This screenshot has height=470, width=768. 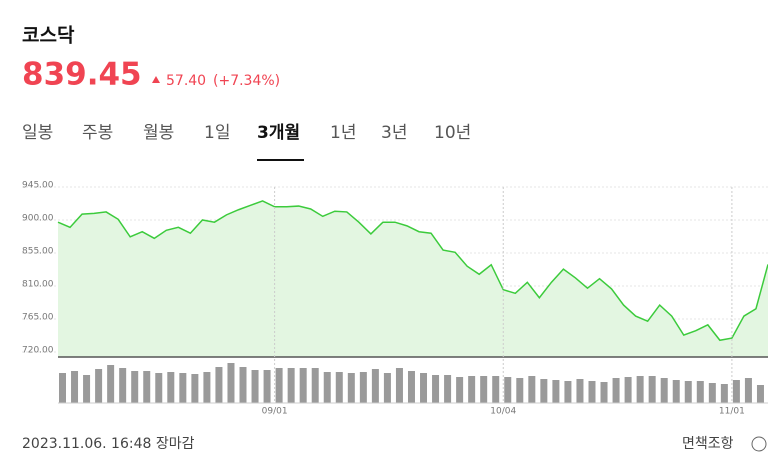 I want to click on y-tick-label: 855.00, so click(x=38, y=252).